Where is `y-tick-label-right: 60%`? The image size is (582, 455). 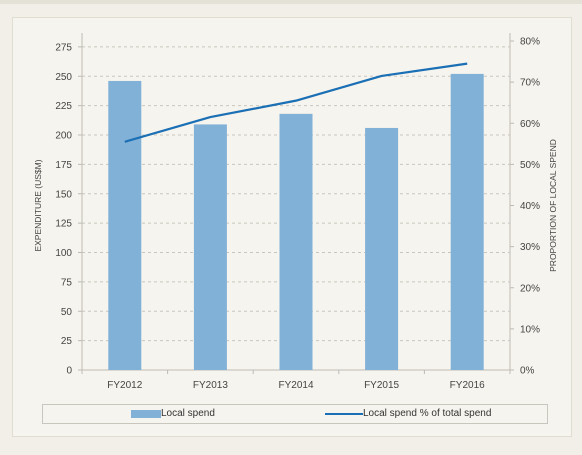
y-tick-label-right: 60% is located at coordinates (530, 124).